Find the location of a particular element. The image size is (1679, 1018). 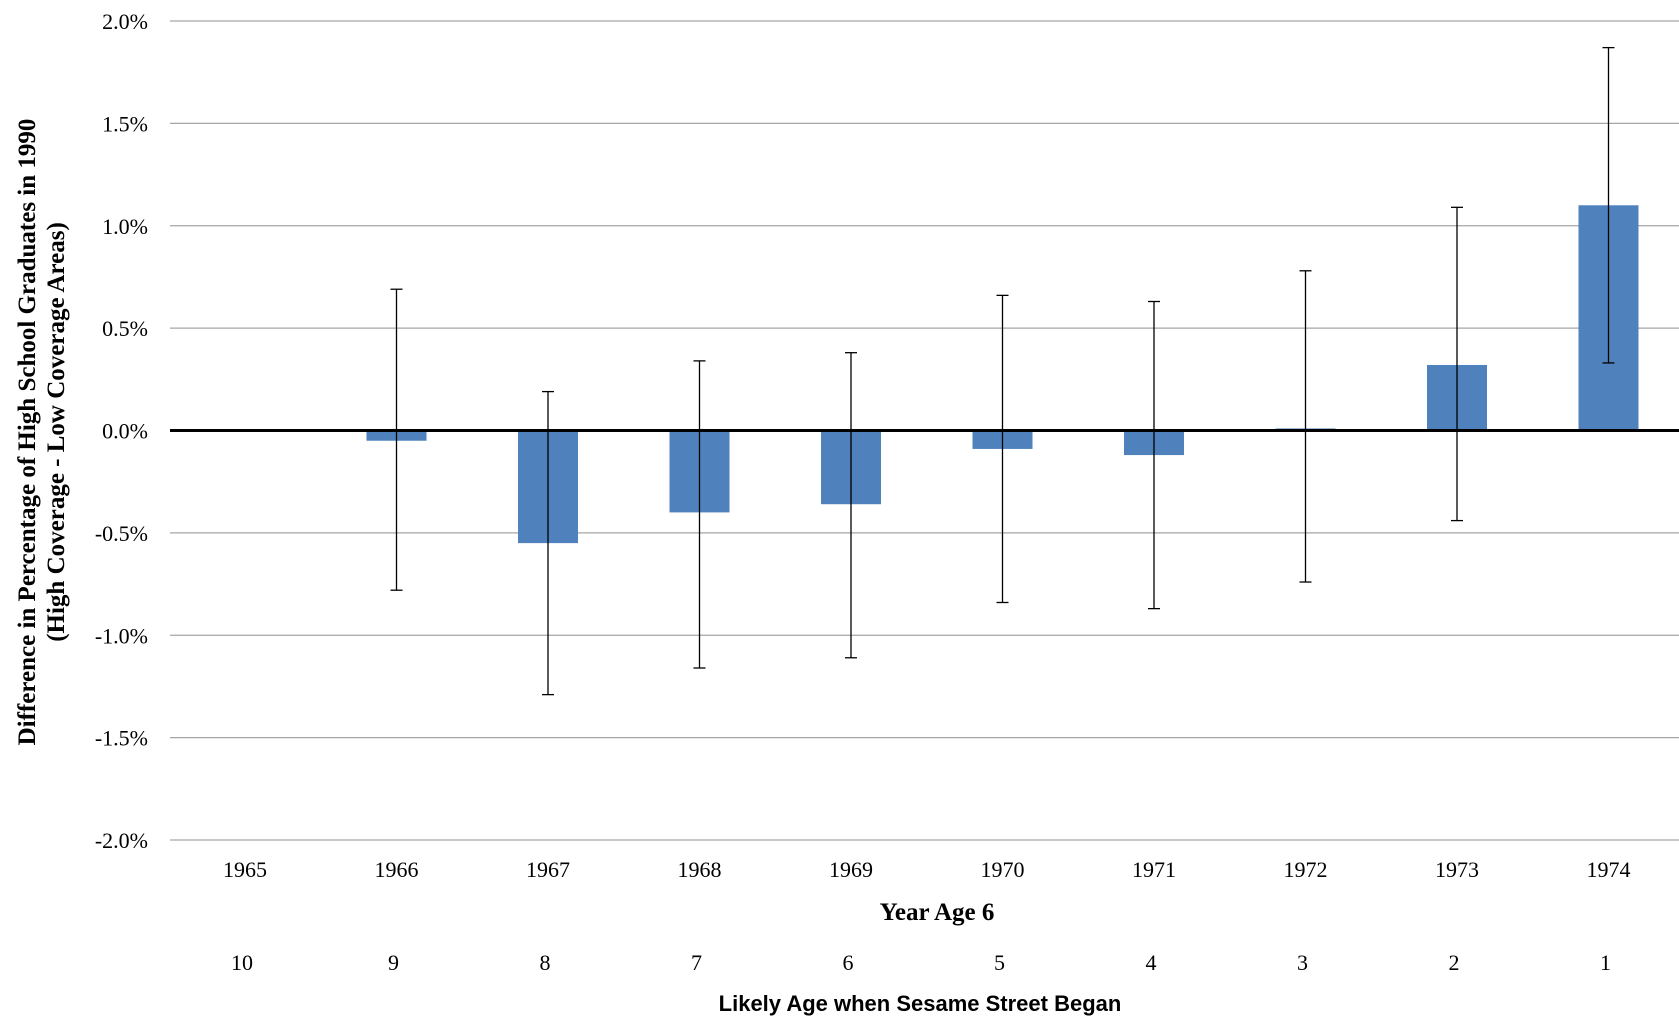

age-tick-label: 9 is located at coordinates (393, 962).